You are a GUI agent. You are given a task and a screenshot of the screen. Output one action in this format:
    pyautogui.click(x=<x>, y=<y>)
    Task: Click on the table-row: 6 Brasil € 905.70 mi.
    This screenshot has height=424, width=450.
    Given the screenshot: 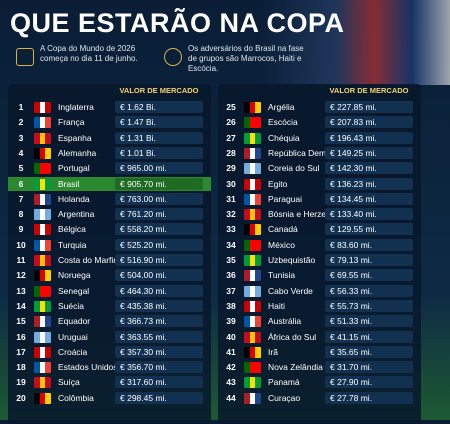 What is the action you would take?
    pyautogui.click(x=109, y=183)
    